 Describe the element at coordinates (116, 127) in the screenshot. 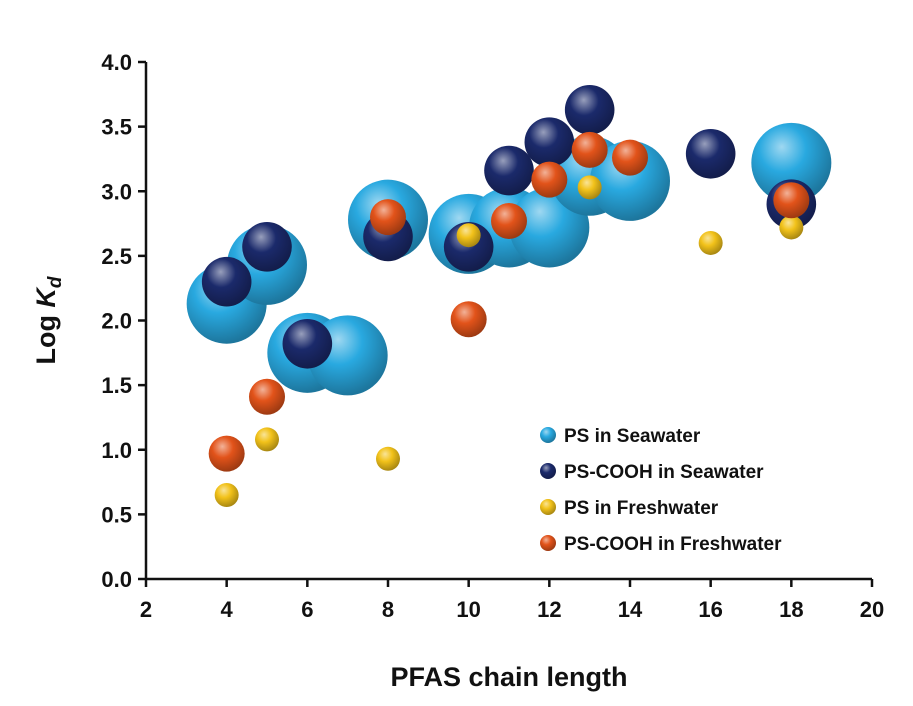

I see `y-tick-label: 3.5` at that location.